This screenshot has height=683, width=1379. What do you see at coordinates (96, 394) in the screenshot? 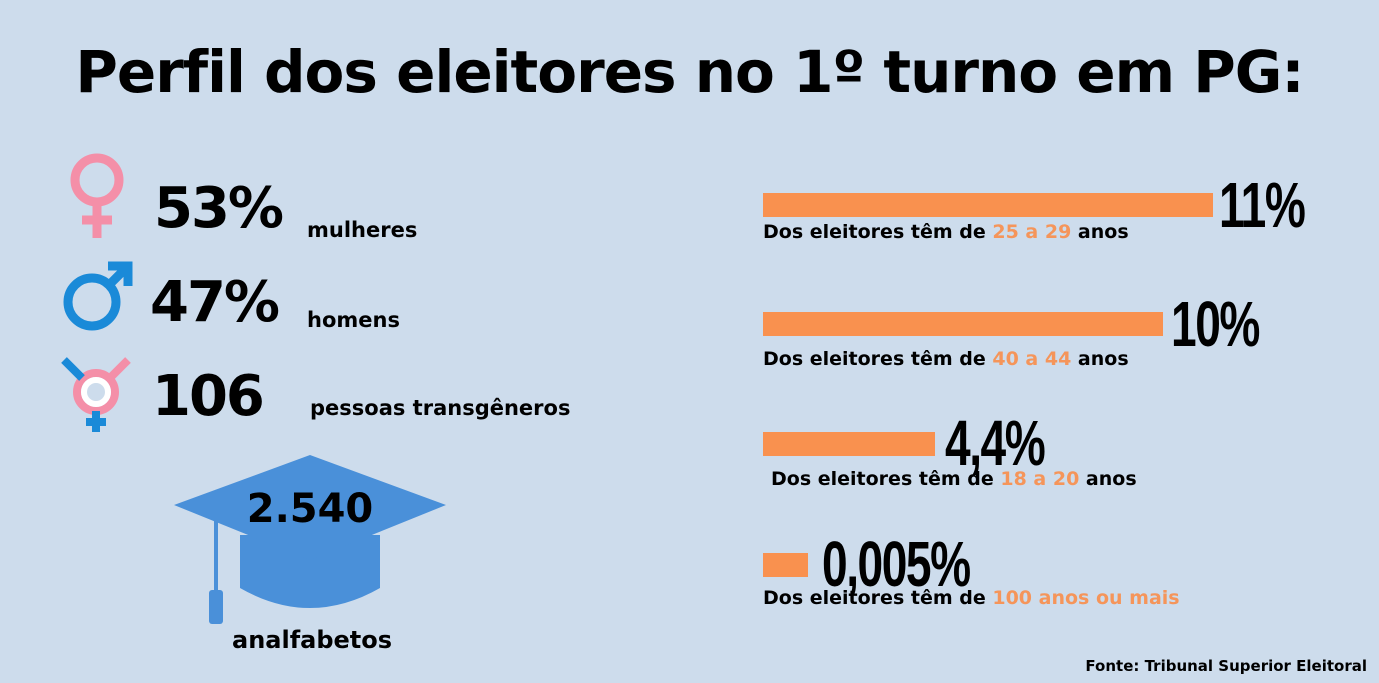
I see `transgender-icon` at bounding box center [96, 394].